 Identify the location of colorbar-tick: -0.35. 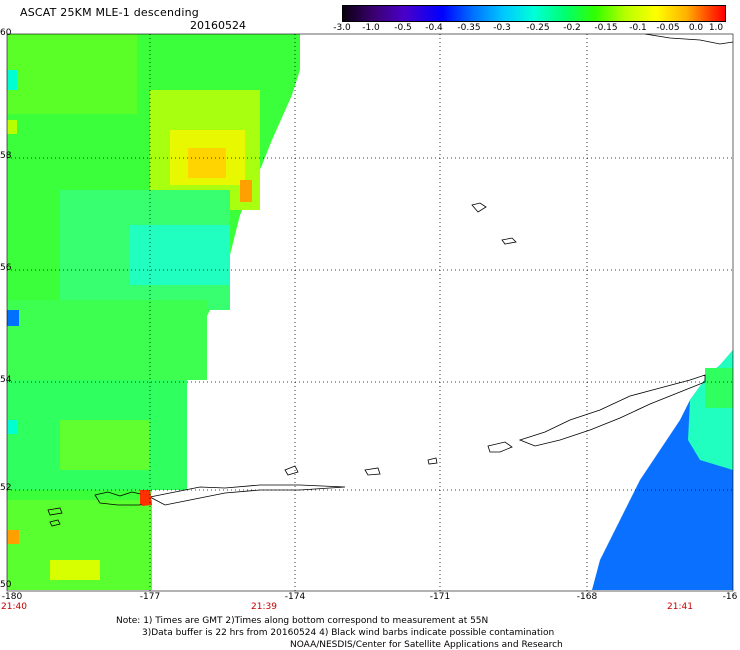
(469, 28).